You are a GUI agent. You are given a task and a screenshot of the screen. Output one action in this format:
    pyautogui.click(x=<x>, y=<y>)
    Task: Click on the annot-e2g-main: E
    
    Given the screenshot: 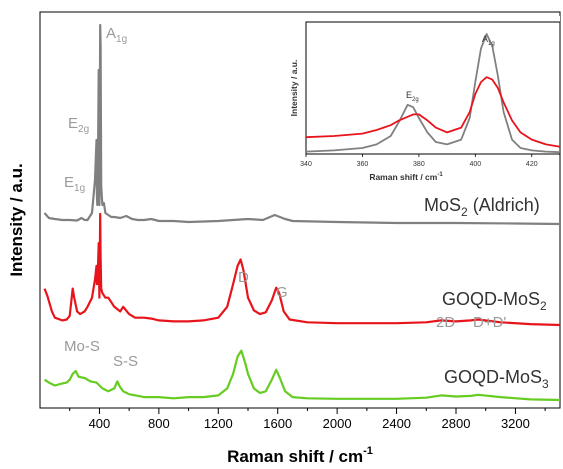 What is the action you would take?
    pyautogui.click(x=73, y=123)
    